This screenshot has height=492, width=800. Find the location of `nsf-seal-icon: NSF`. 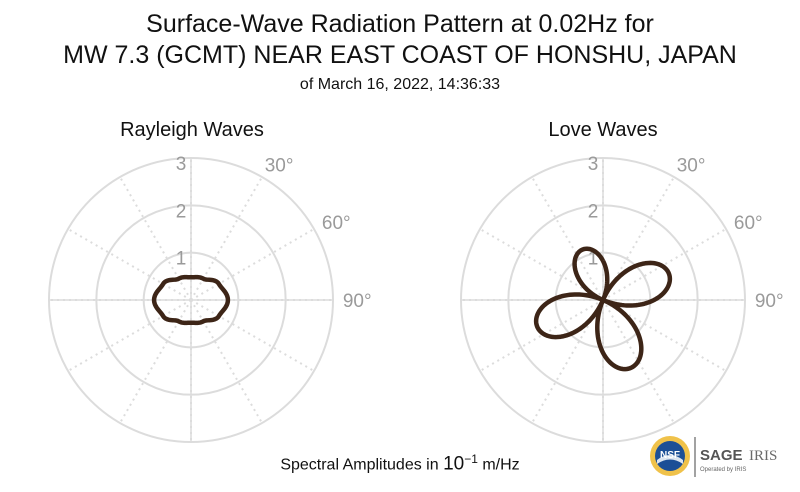

nsf-seal-icon: NSF is located at coordinates (670, 456).